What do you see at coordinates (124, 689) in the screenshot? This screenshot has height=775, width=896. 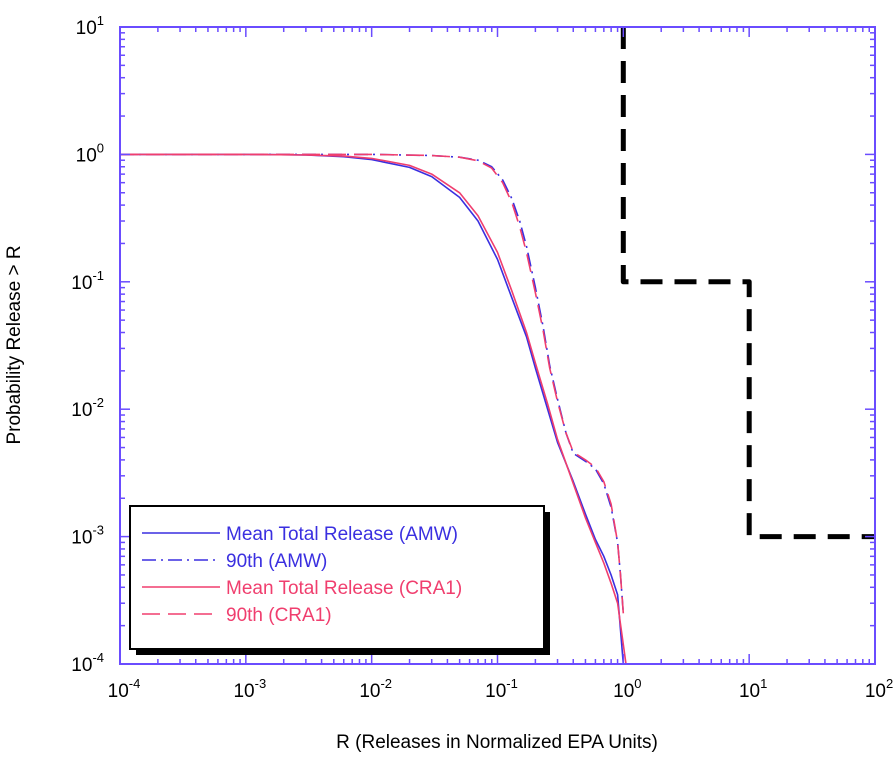 I see `x-tick-label: 10⁻⁴` at bounding box center [124, 689].